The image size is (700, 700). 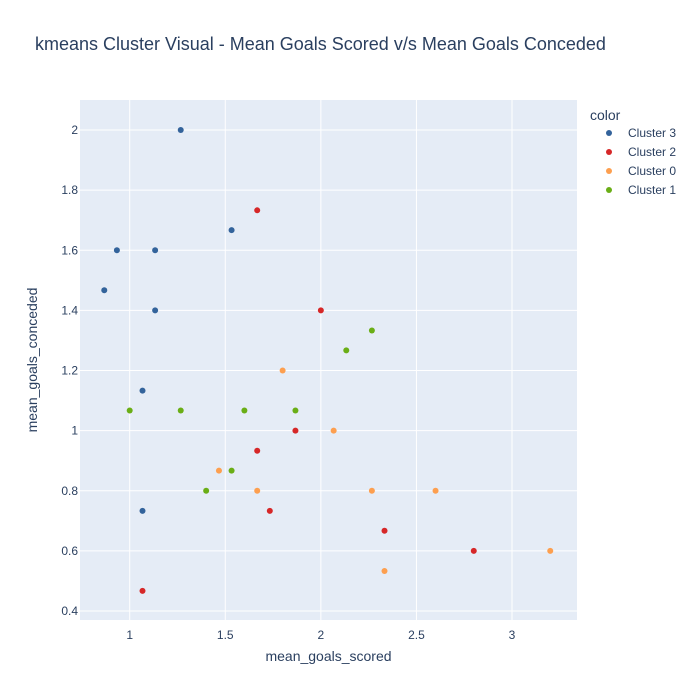 I want to click on y-tick-label: 1, so click(x=74, y=431).